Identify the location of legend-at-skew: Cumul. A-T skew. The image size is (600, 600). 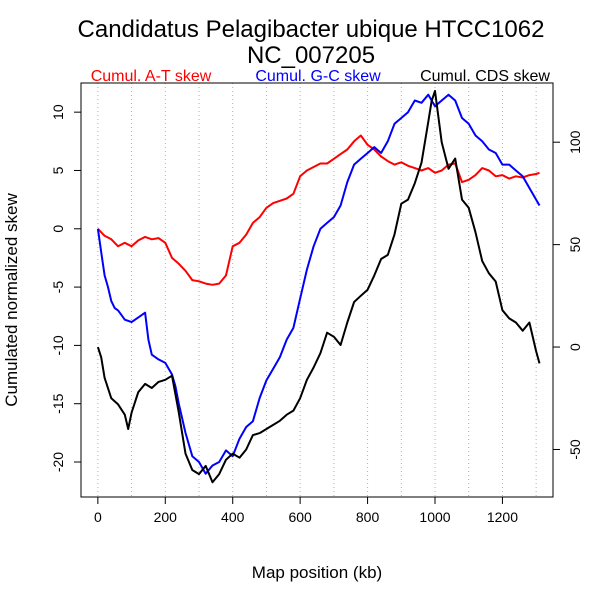
(151, 76).